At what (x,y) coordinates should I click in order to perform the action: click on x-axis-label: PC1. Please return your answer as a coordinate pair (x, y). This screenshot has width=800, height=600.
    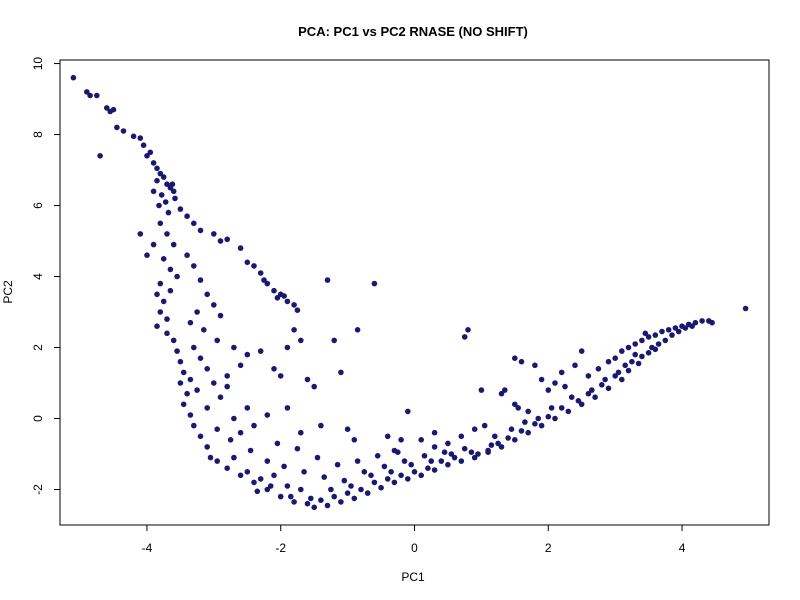
    Looking at the image, I should click on (413, 577).